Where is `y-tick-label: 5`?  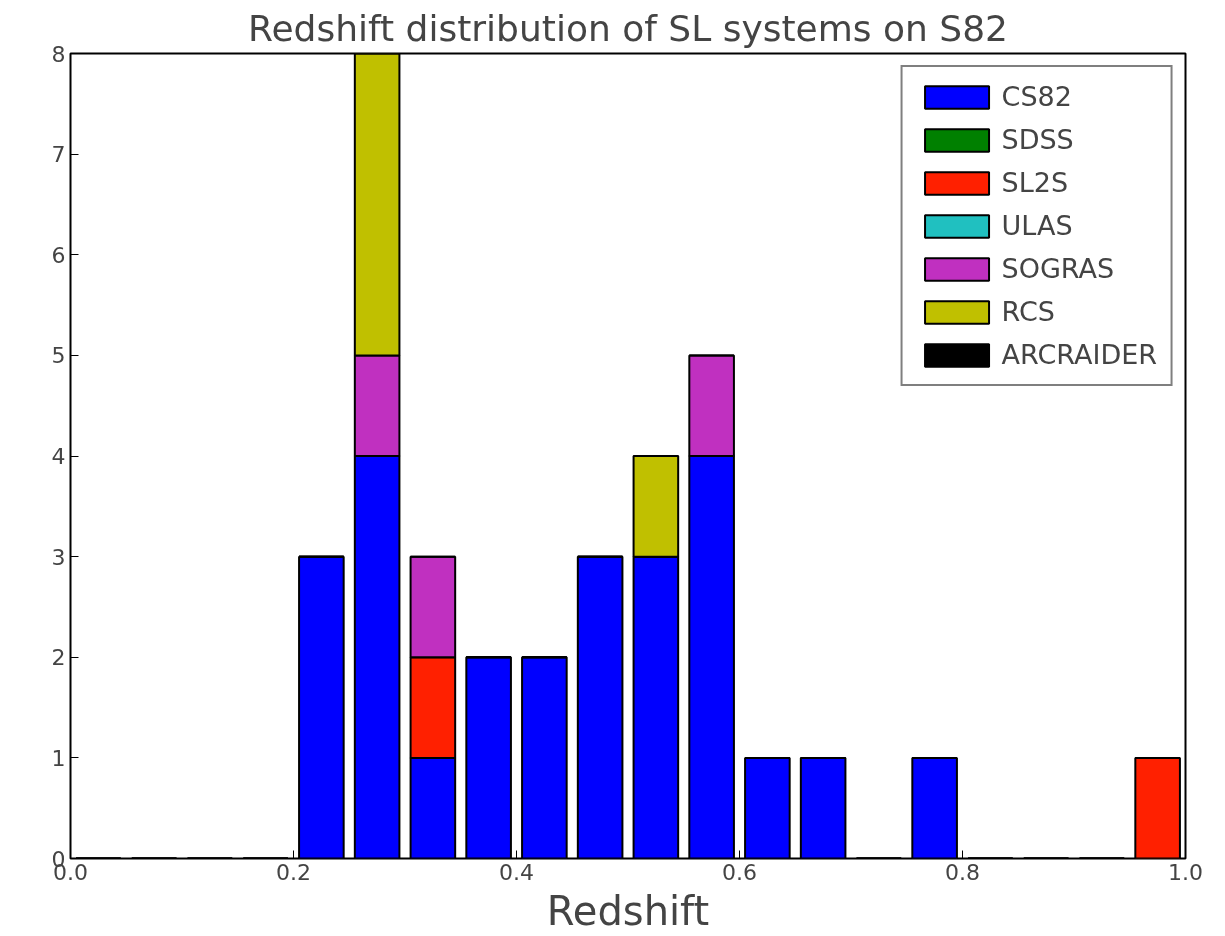 y-tick-label: 5 is located at coordinates (58, 356).